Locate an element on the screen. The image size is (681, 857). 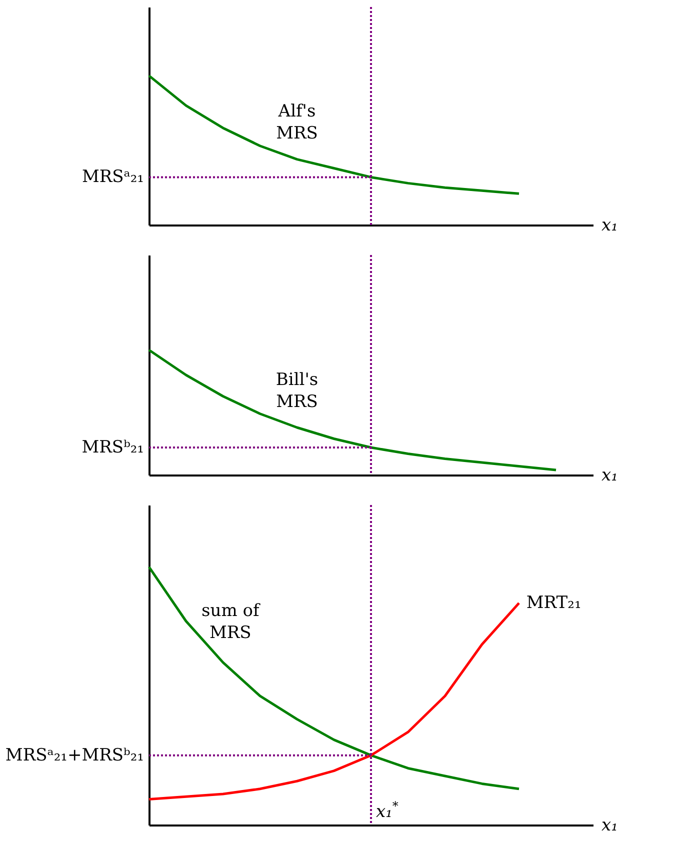
series-label: Alf's MRS is located at coordinates (297, 123).